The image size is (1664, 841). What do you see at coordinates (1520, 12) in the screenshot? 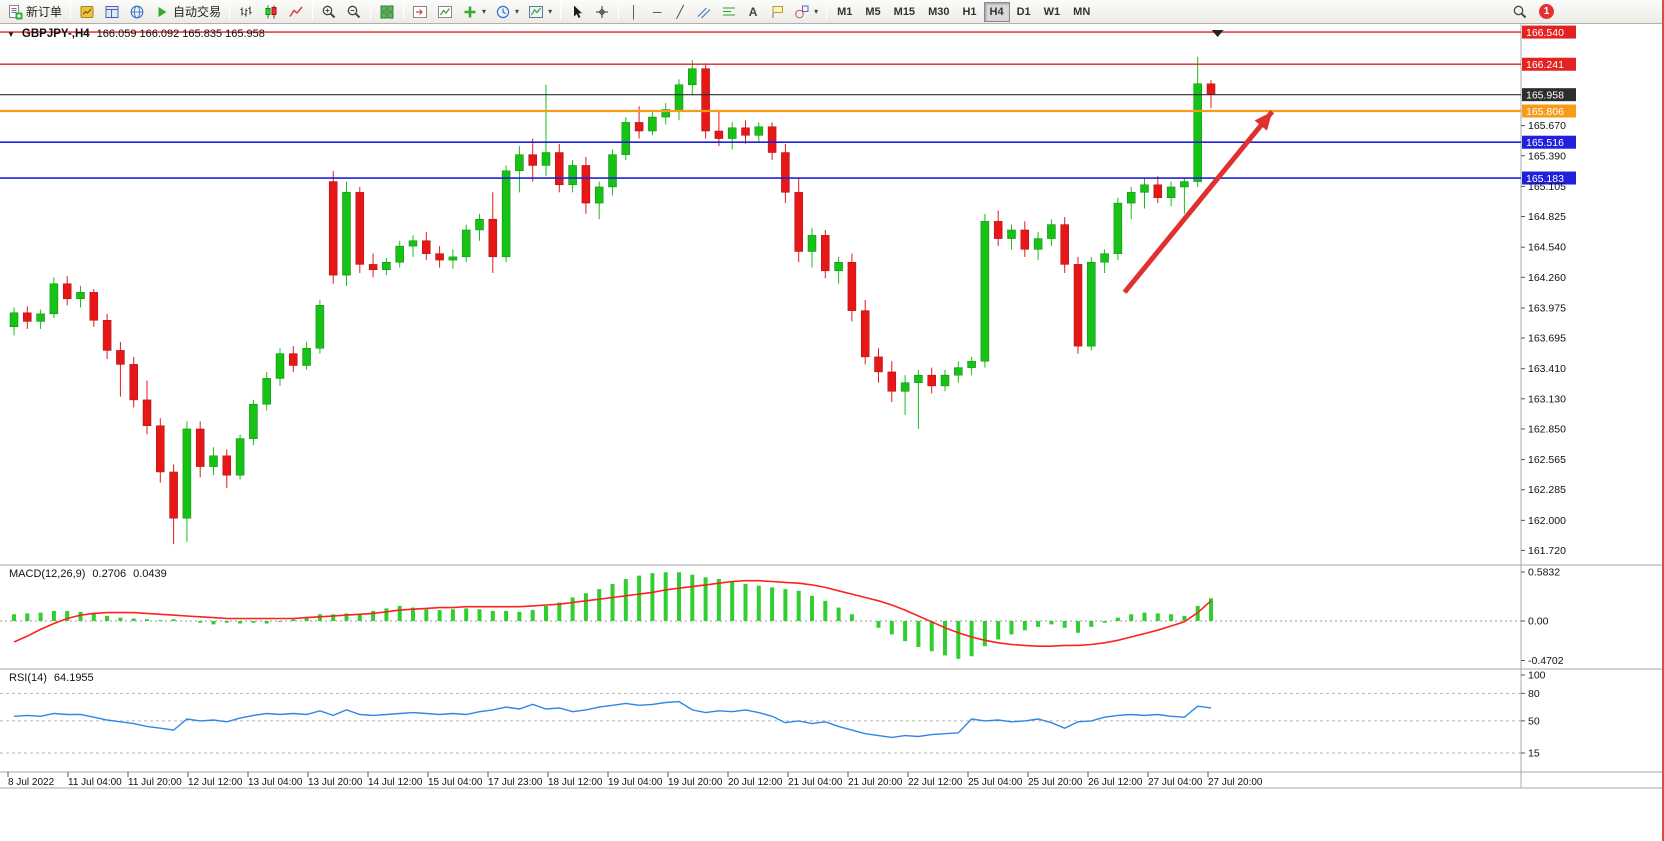
I see `search-button` at bounding box center [1520, 12].